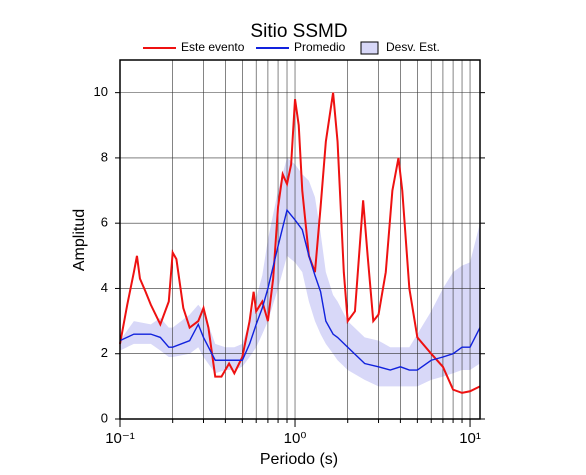 The image size is (586, 475). I want to click on chart-title: Sitio SSMD, so click(298, 31).